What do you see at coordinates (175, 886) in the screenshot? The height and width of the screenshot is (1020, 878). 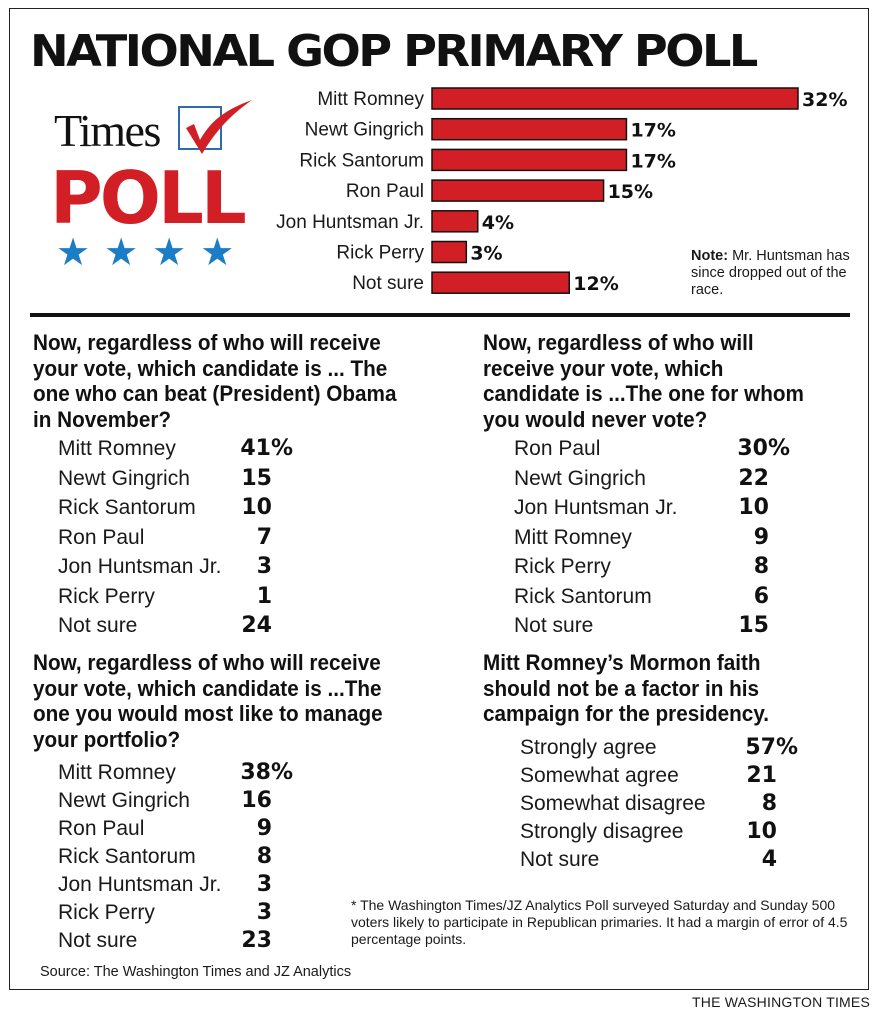 I see `result-row: Jon Huntsman Jr. 3` at bounding box center [175, 886].